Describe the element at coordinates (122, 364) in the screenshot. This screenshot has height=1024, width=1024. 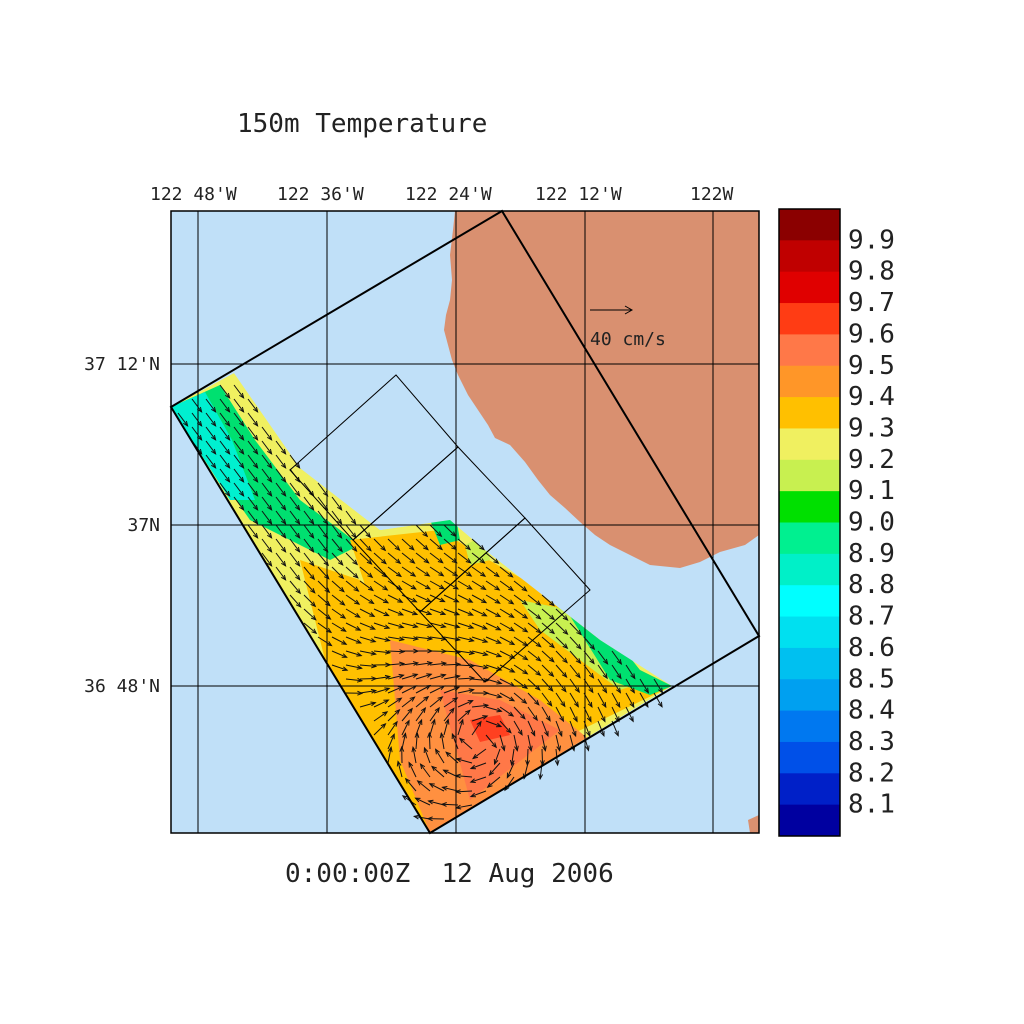
I see `lat-label-1: 37 12'N` at that location.